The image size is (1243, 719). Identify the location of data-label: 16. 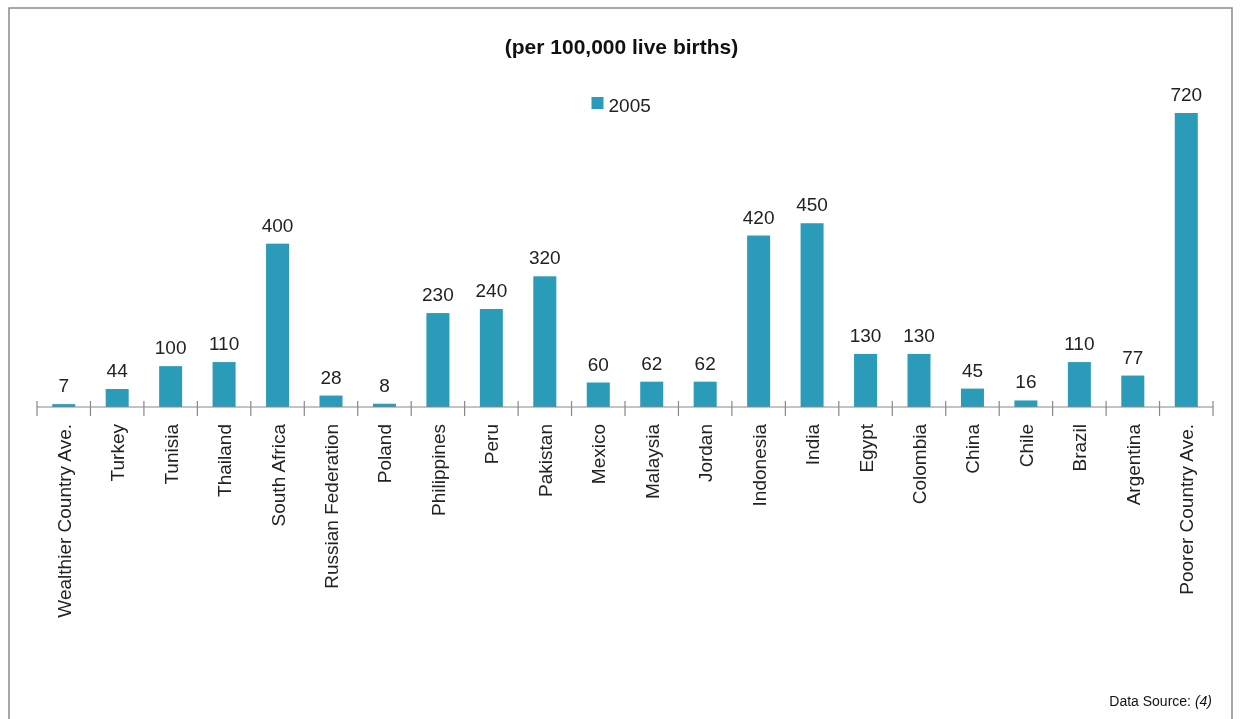
(1026, 382).